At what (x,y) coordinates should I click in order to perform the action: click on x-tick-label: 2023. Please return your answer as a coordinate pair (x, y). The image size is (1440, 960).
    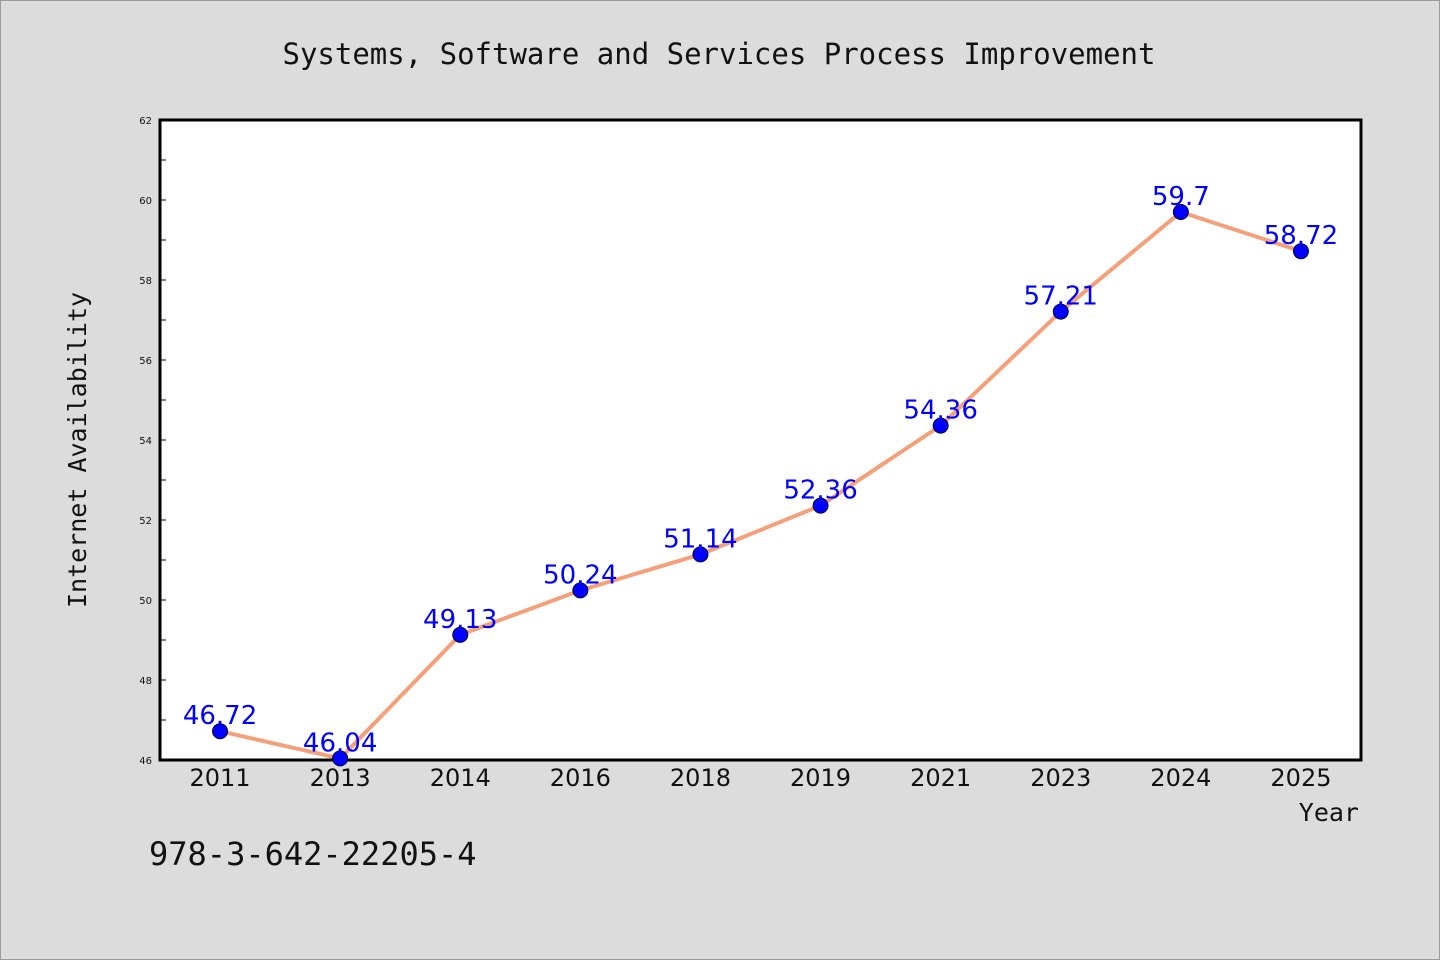
    Looking at the image, I should click on (1060, 778).